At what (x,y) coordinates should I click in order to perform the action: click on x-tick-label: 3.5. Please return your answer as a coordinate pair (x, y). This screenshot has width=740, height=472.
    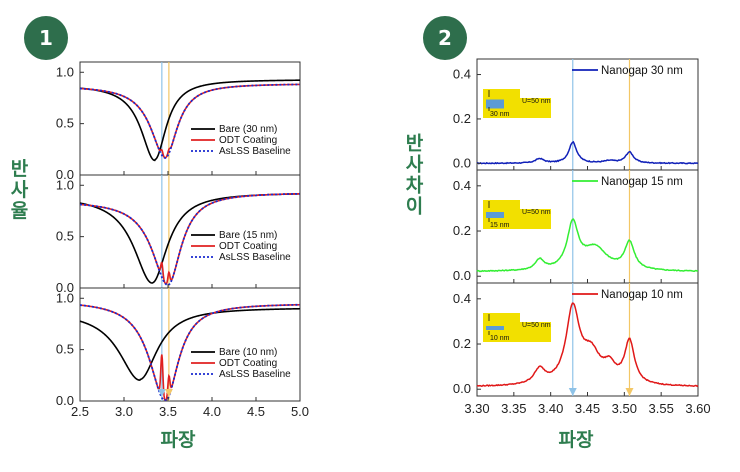
    Looking at the image, I should click on (168, 411).